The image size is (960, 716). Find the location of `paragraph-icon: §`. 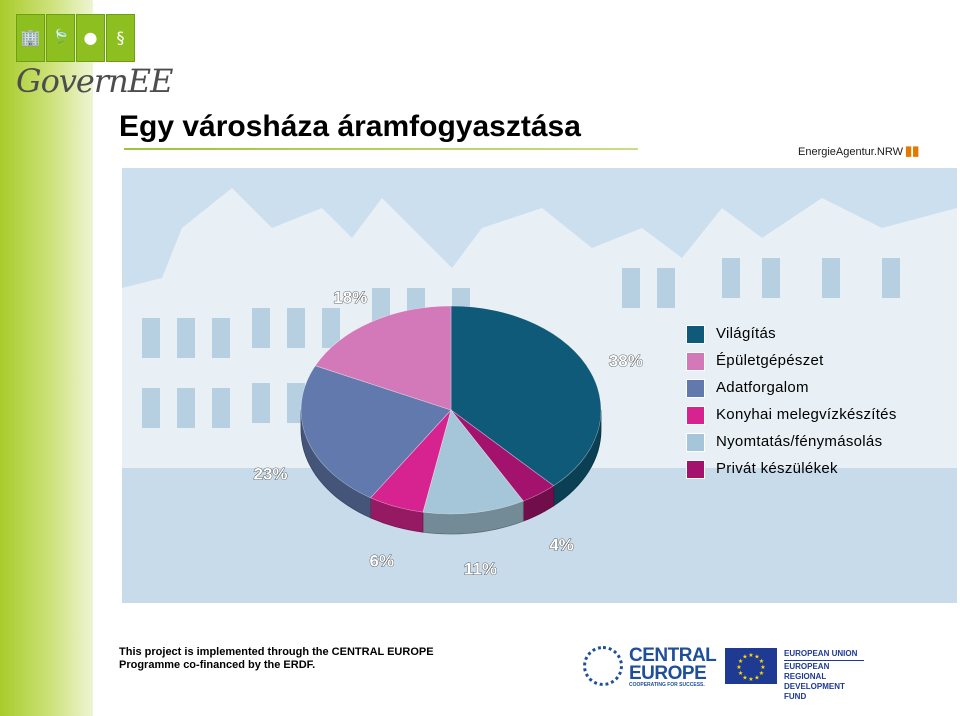

paragraph-icon: § is located at coordinates (120, 38).